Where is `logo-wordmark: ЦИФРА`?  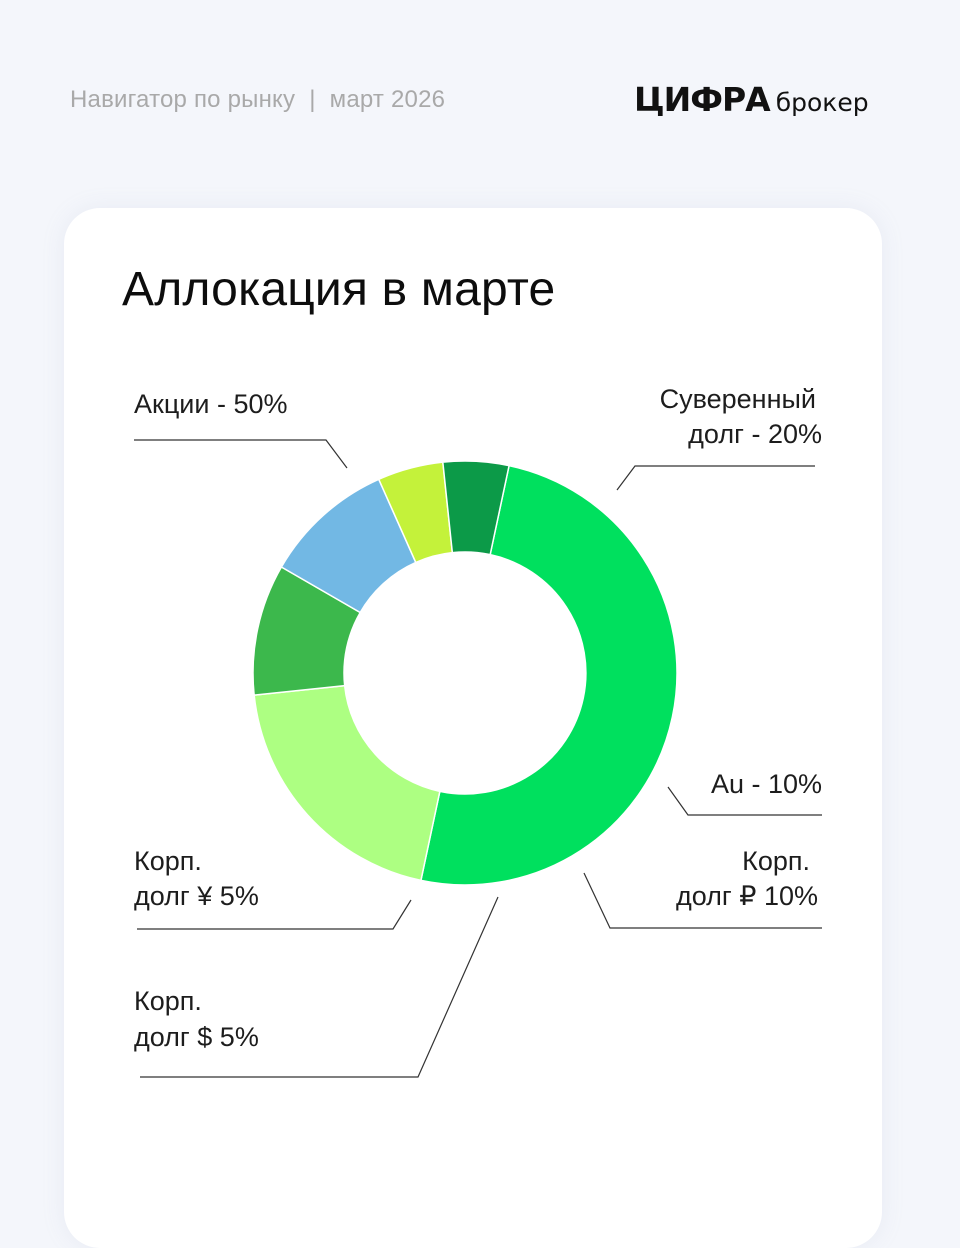 logo-wordmark: ЦИФРА is located at coordinates (702, 99).